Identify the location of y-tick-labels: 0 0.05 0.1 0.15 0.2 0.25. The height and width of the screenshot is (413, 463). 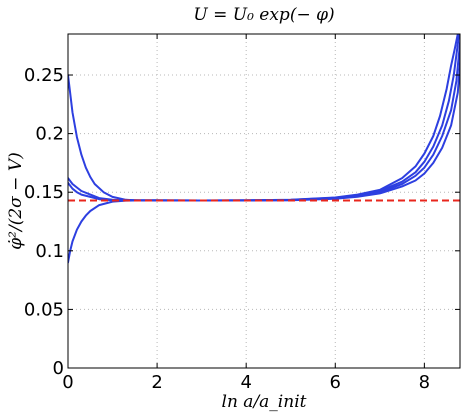
(44, 222).